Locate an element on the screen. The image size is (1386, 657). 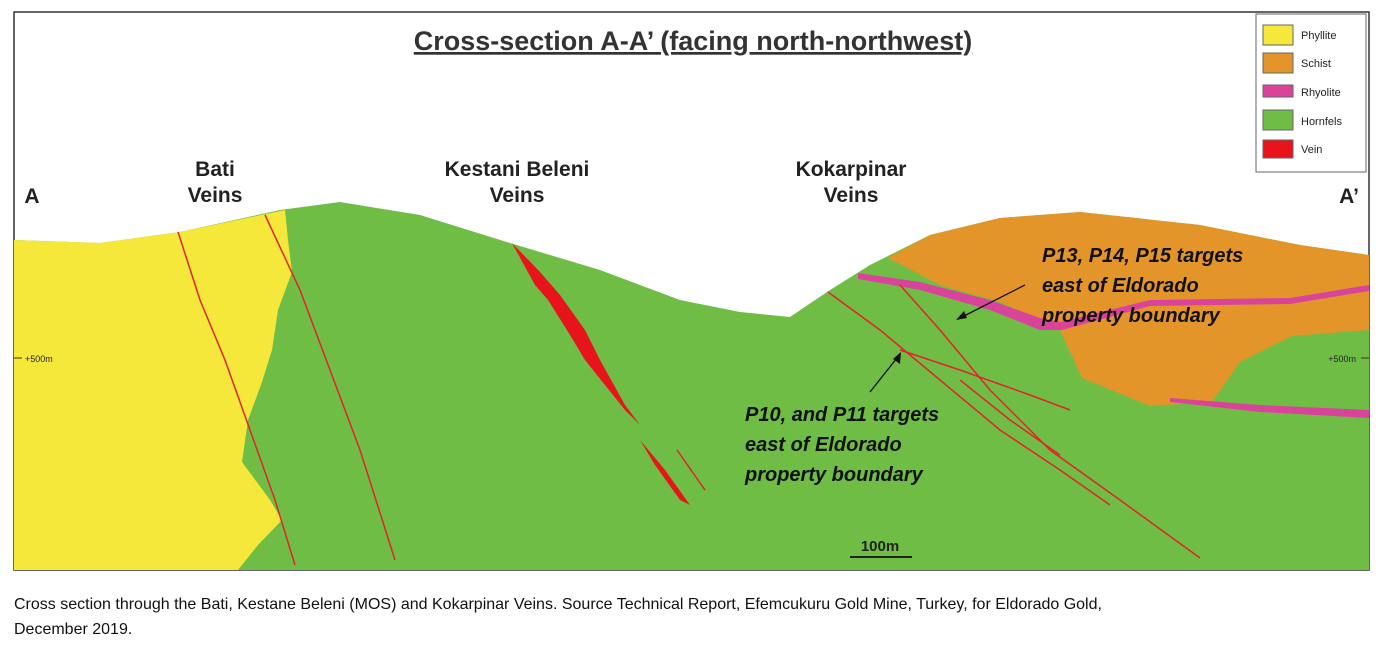
vein-label: Kestani Beleni is located at coordinates (517, 169).